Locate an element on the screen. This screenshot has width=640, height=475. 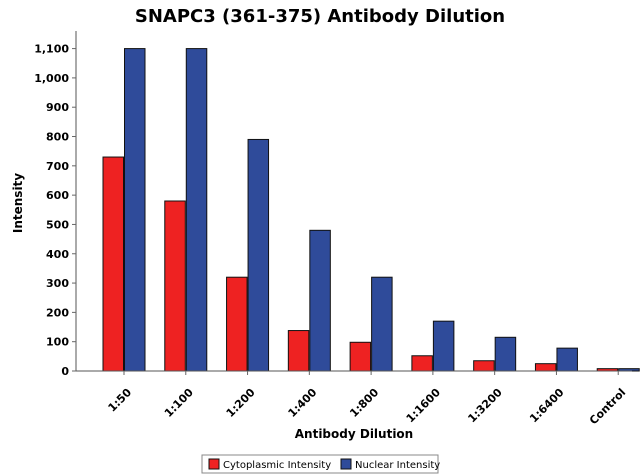
legend: Cytoplasmic Intensity Nuclear Intensity is located at coordinates (320, 464).